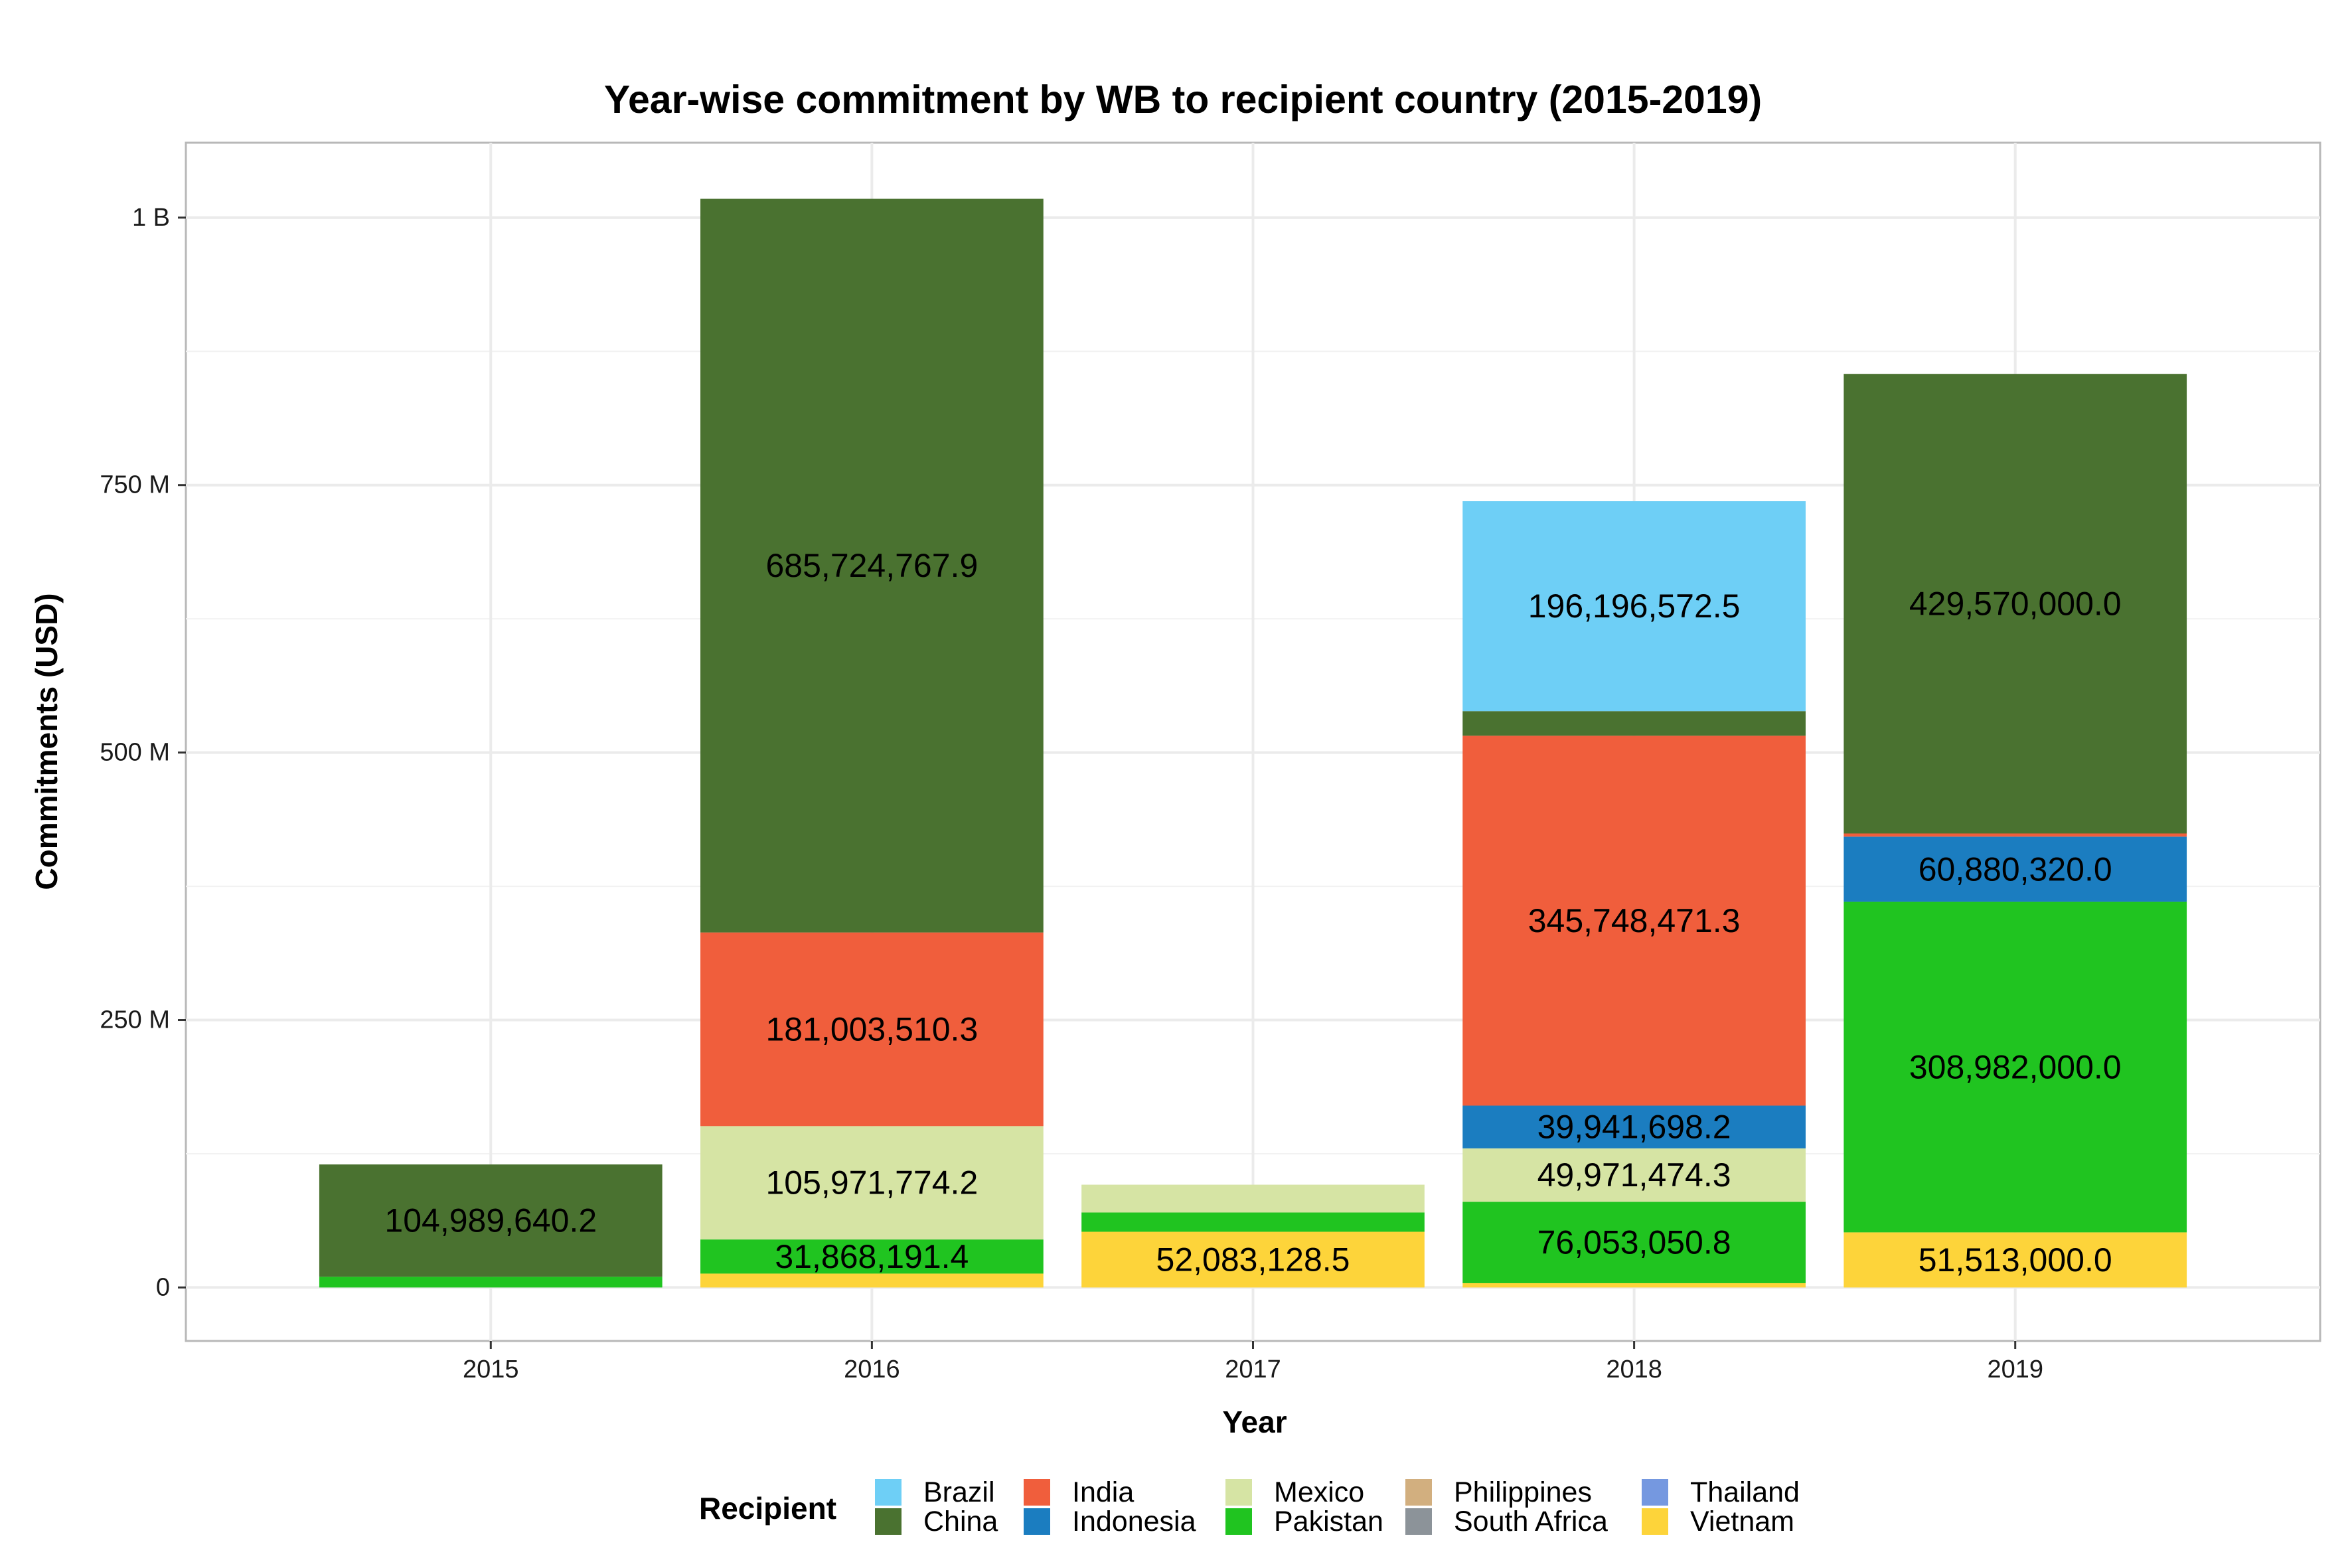 The image size is (2352, 1568). I want to click on legend-swatch-china, so click(889, 1522).